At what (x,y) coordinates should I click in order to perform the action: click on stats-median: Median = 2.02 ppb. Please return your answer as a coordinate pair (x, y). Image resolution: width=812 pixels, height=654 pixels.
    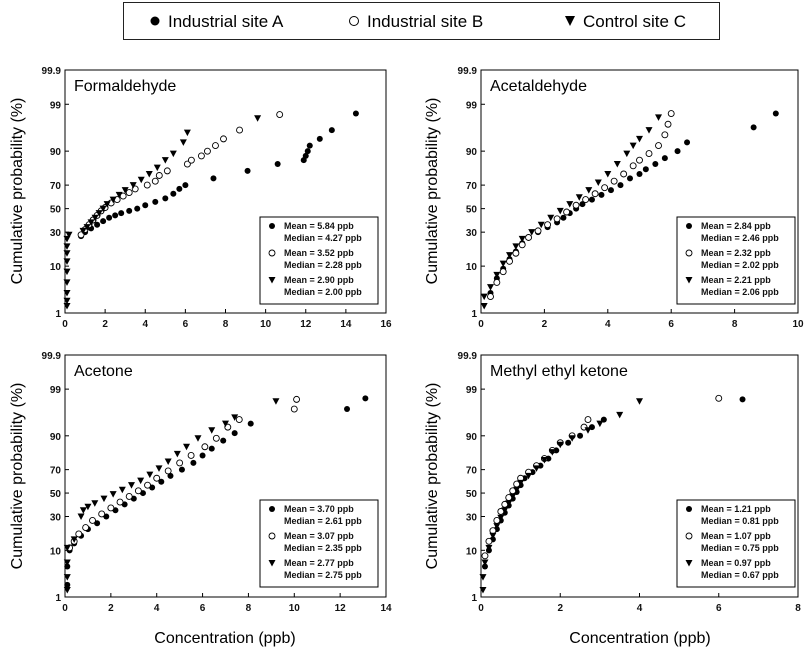
    Looking at the image, I should click on (740, 265).